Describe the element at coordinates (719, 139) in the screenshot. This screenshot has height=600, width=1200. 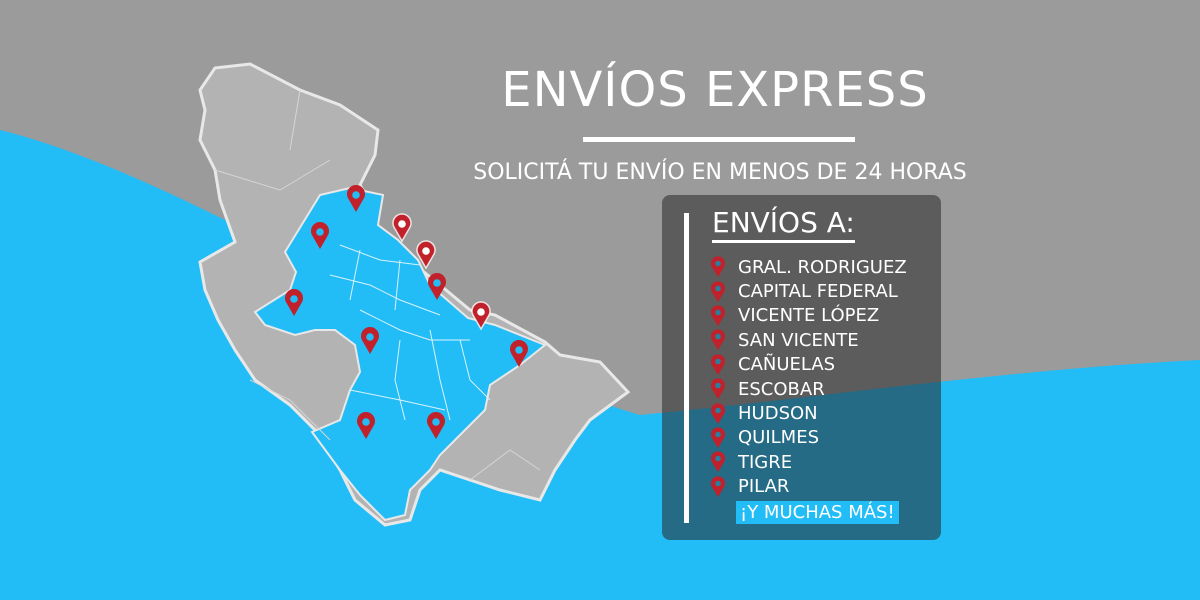
I see `title-divider` at that location.